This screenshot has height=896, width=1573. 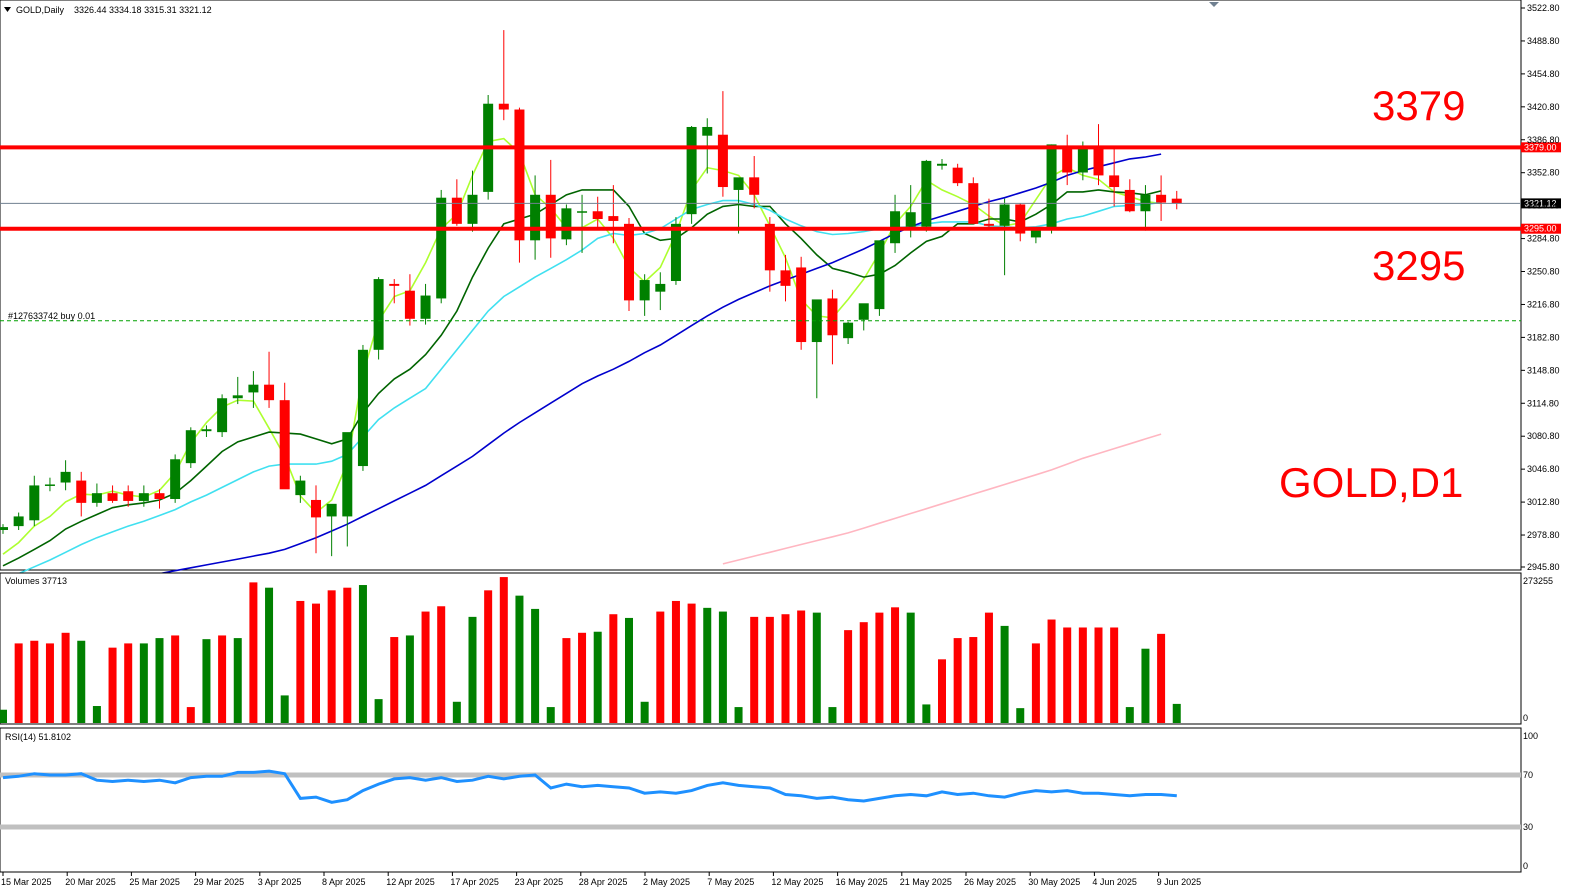 What do you see at coordinates (730, 882) in the screenshot?
I see `time-tick-label: 7 May 2025` at bounding box center [730, 882].